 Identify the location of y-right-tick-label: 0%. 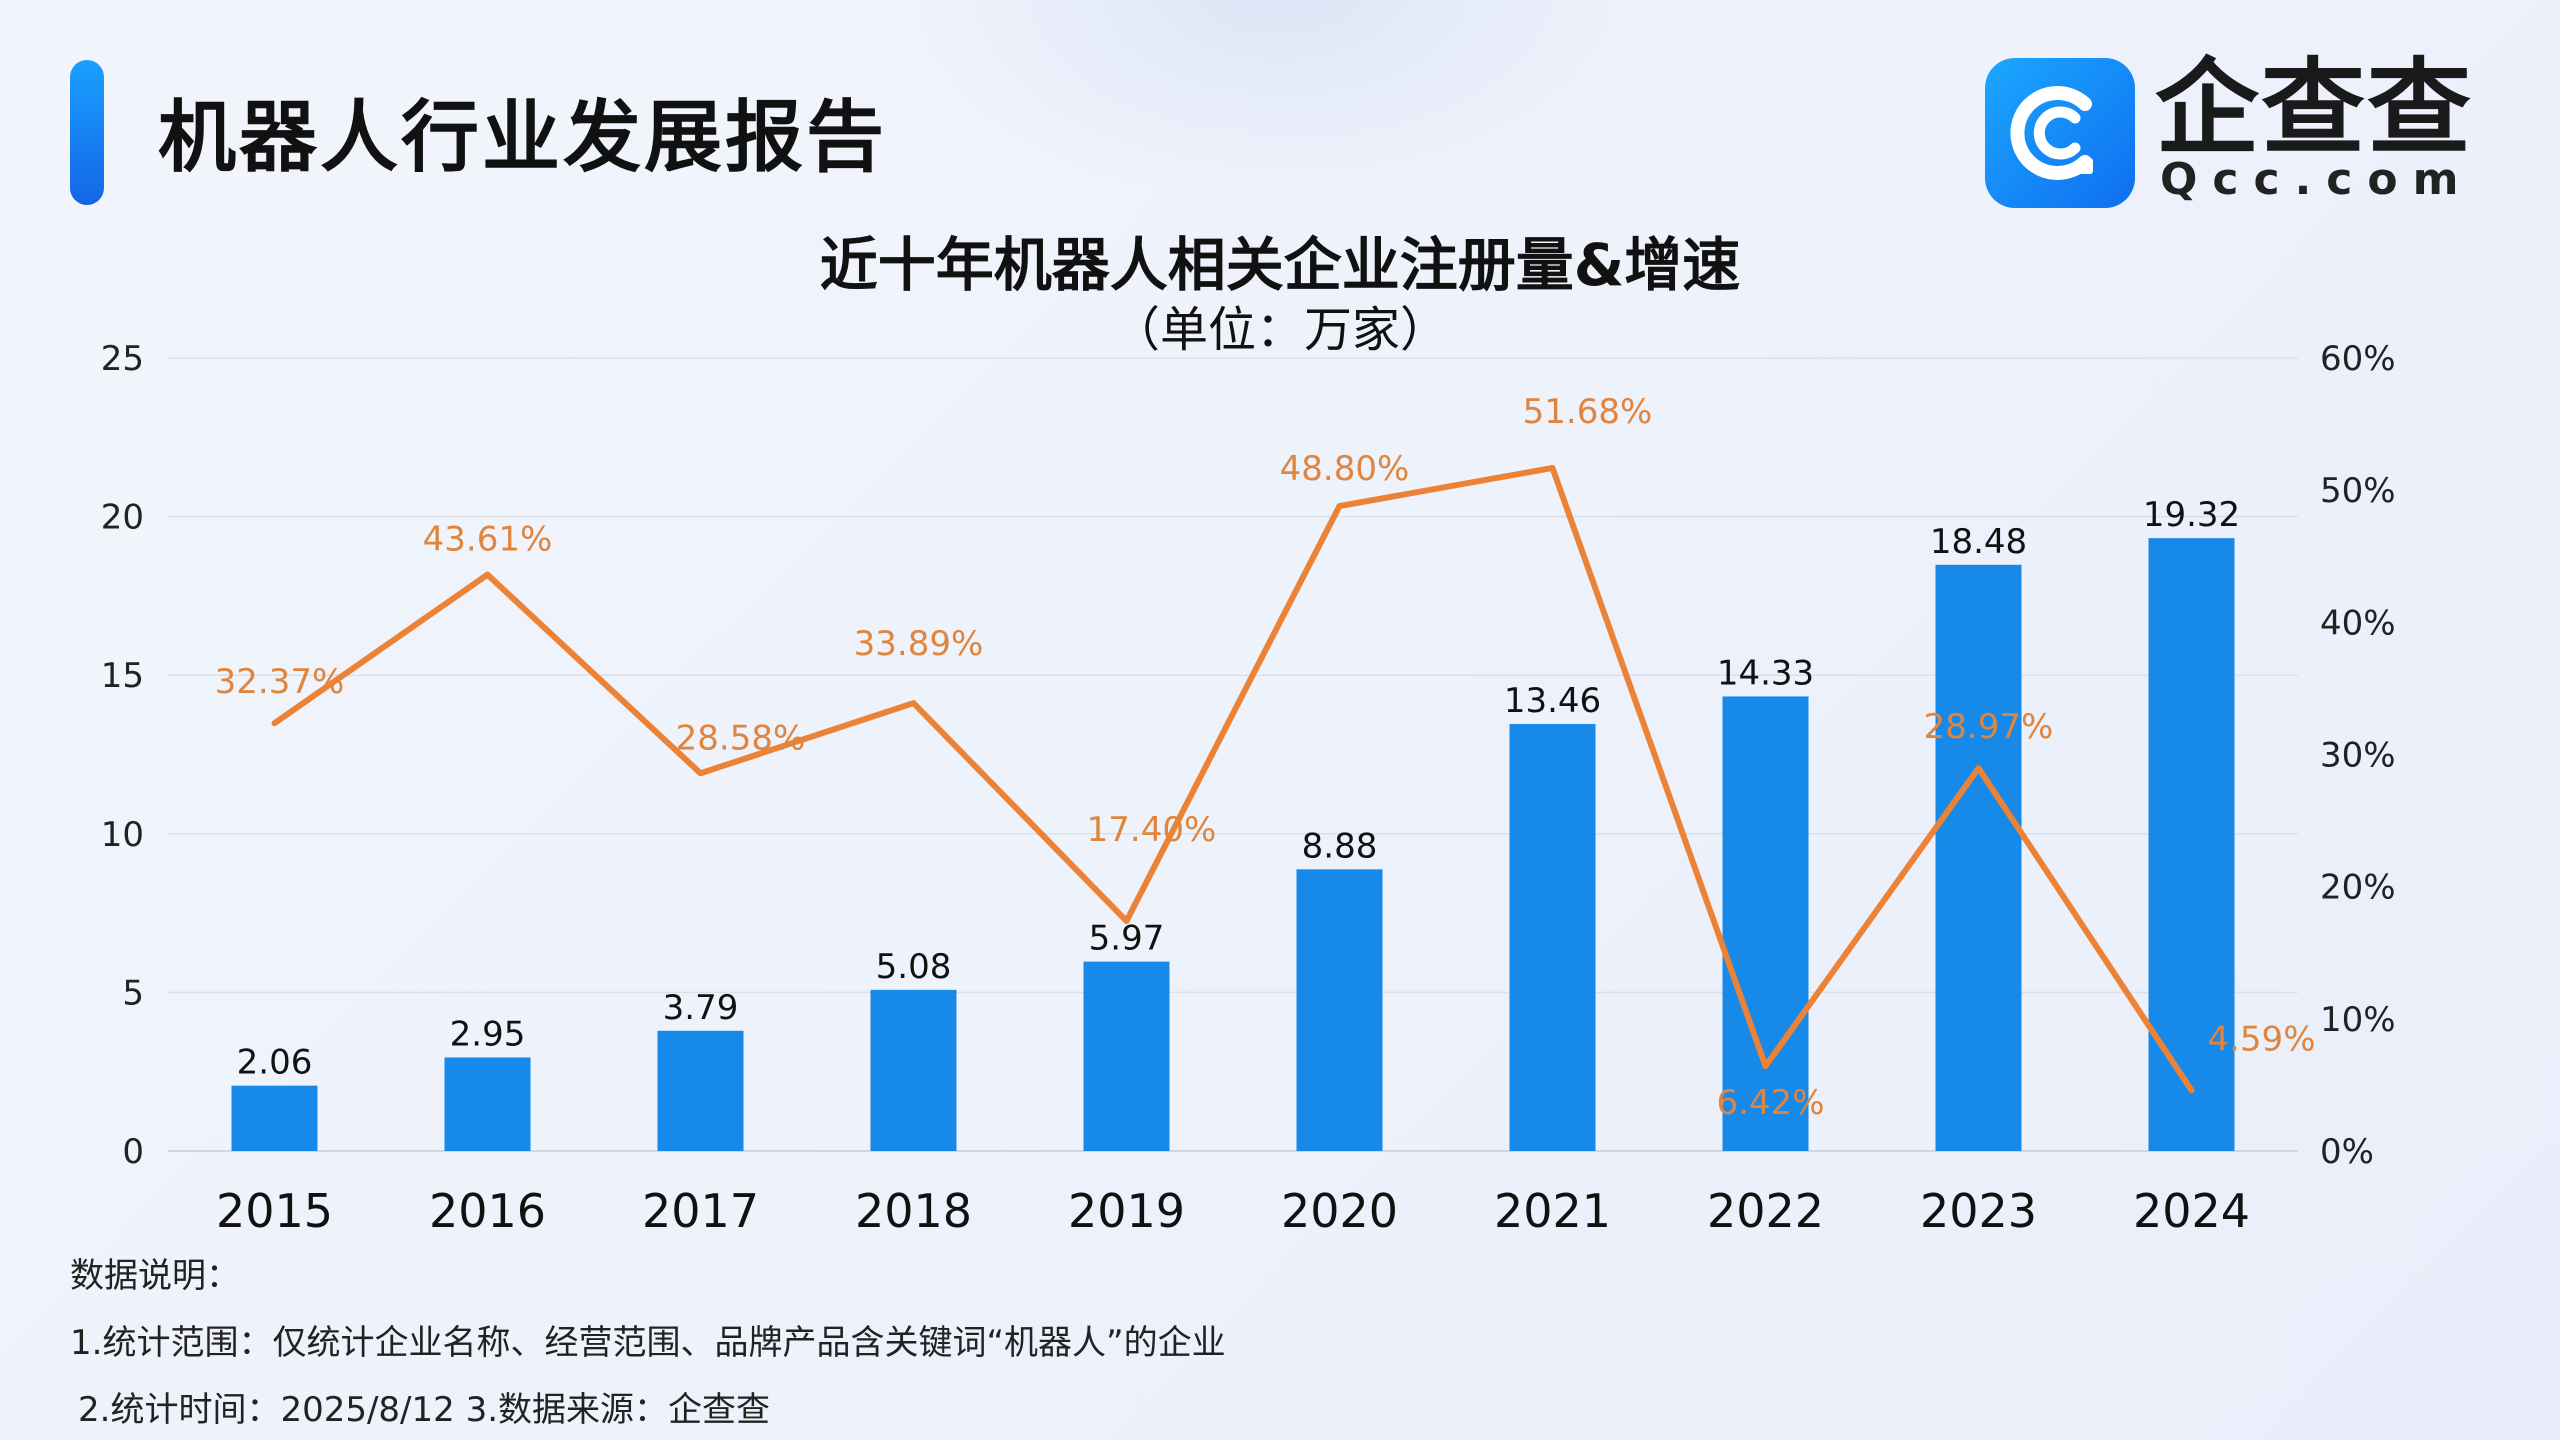
(2347, 1152).